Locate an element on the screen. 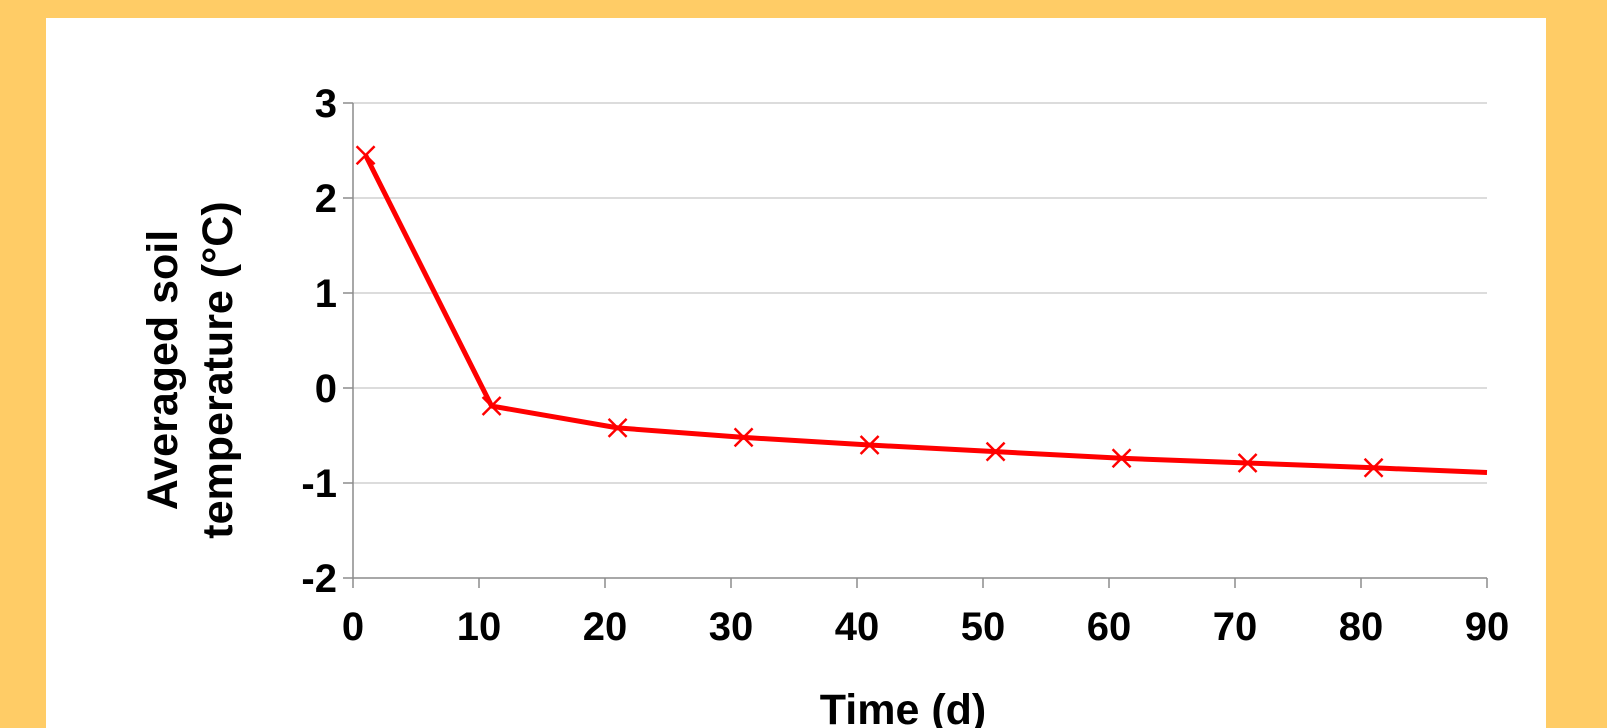  y-tick-label: 1 is located at coordinates (326, 294).